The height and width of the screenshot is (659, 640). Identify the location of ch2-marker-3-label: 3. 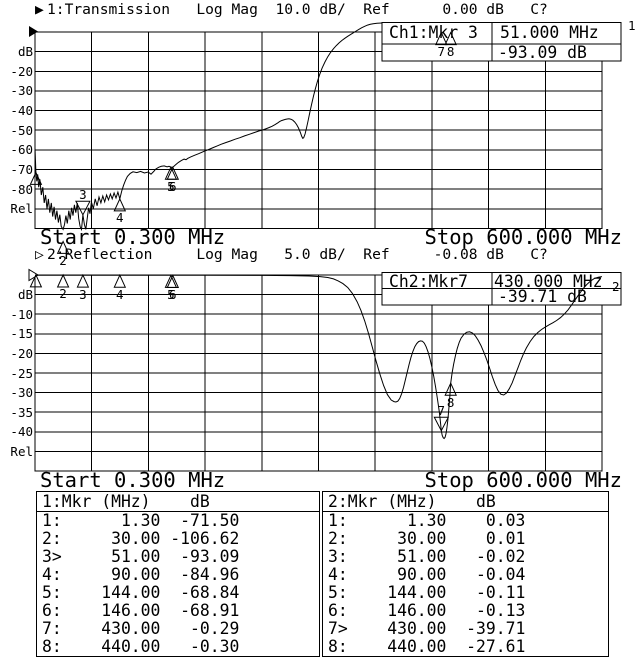
(83, 294).